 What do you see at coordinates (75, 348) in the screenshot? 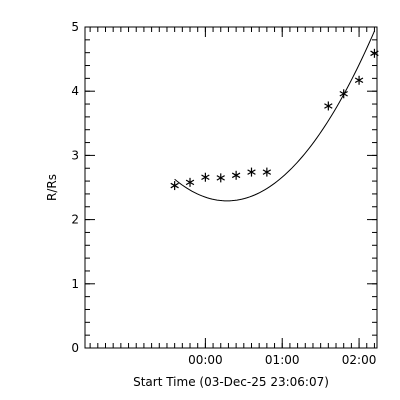
I see `y-tick-label: 0` at bounding box center [75, 348].